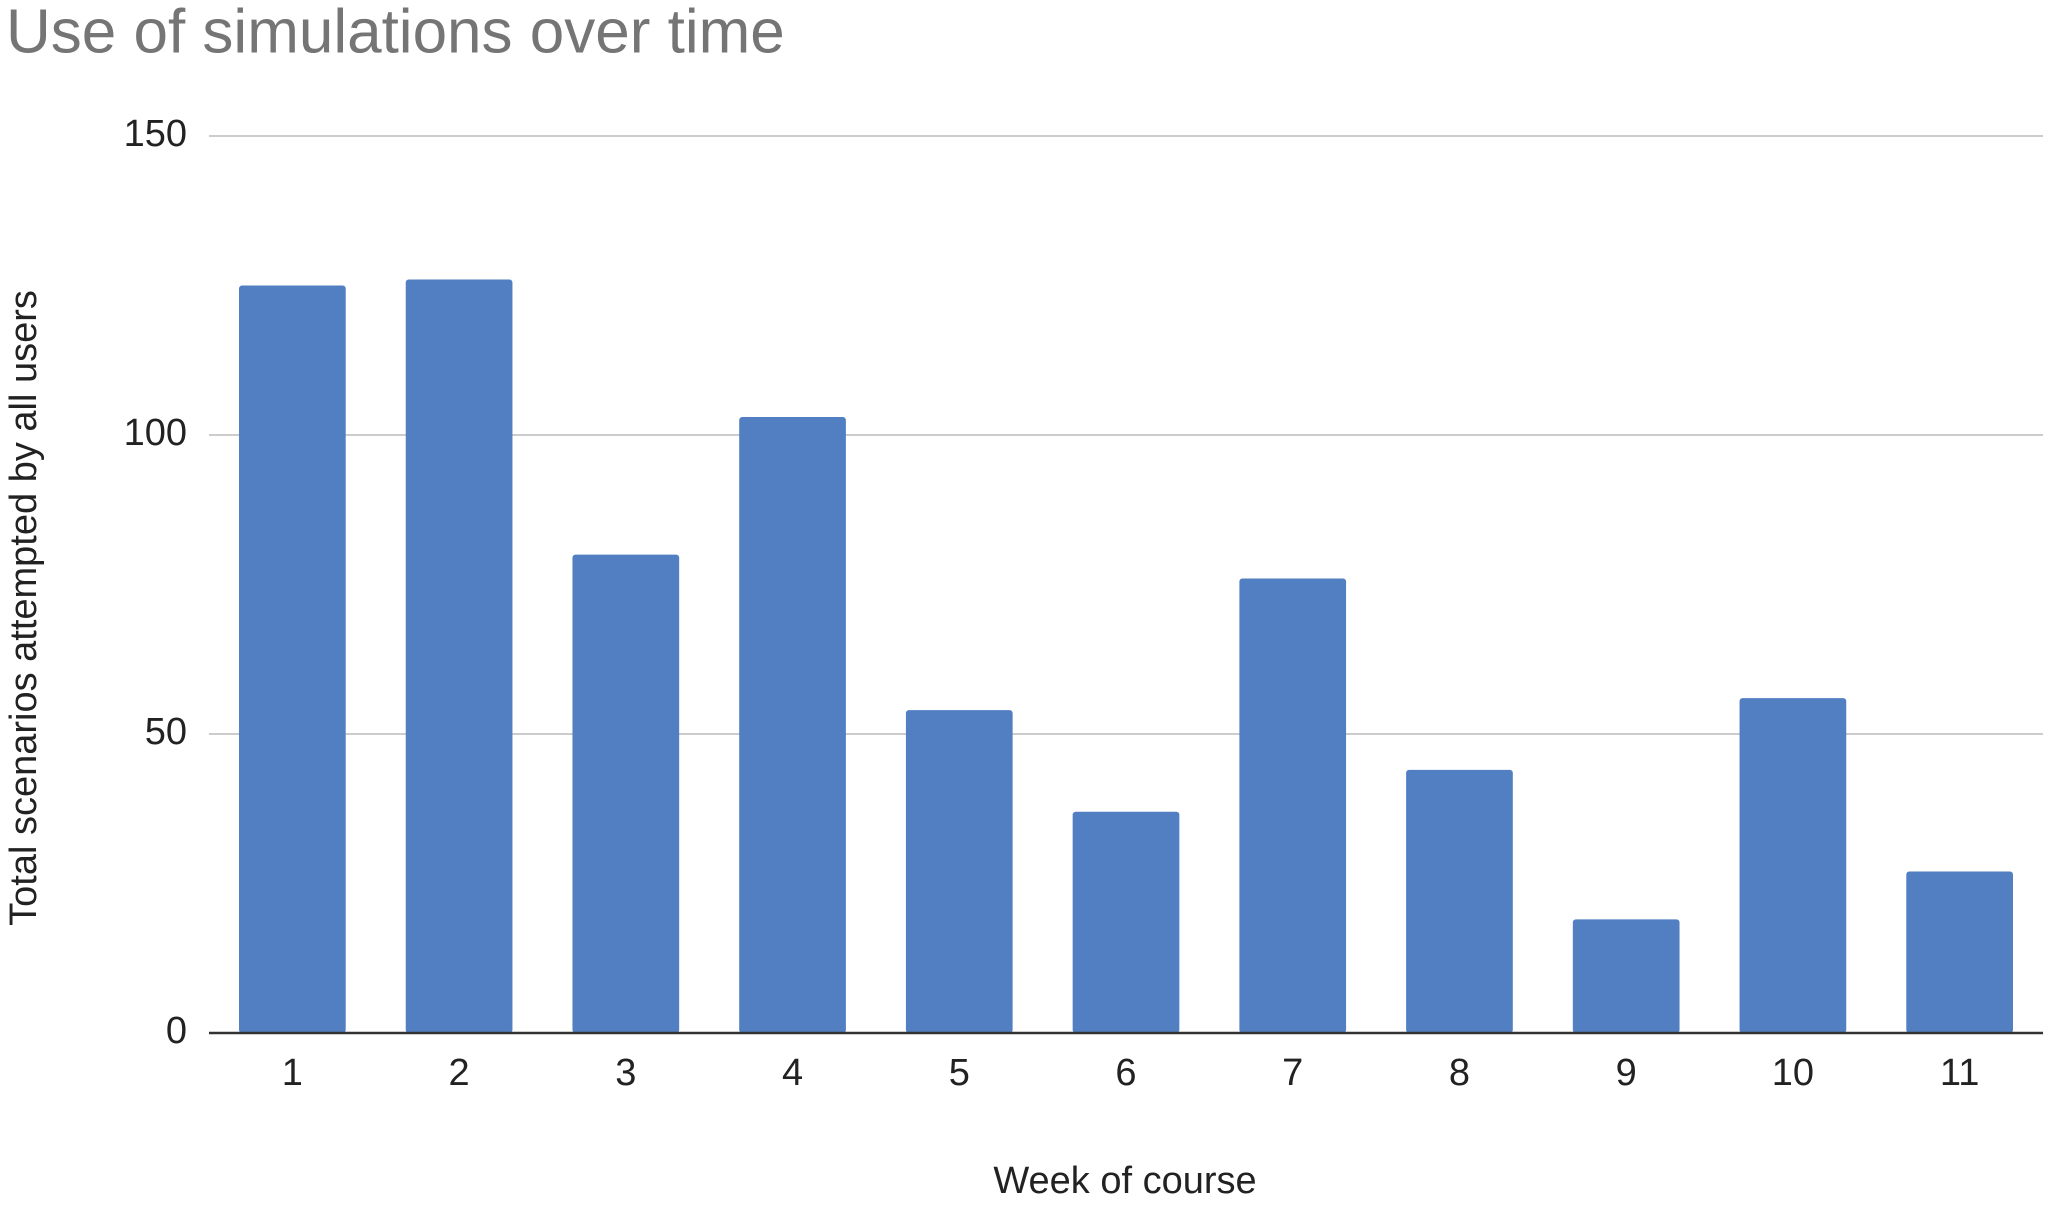 The height and width of the screenshot is (1207, 2050). Describe the element at coordinates (625, 1073) in the screenshot. I see `x-tick-label: 3` at that location.